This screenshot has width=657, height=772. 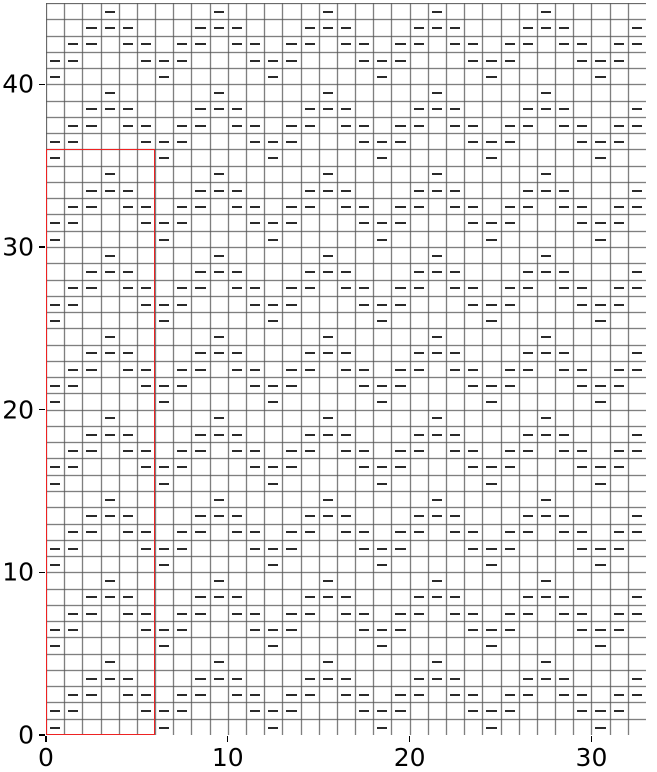 What do you see at coordinates (42, 247) in the screenshot?
I see `y-axis-tick` at bounding box center [42, 247].